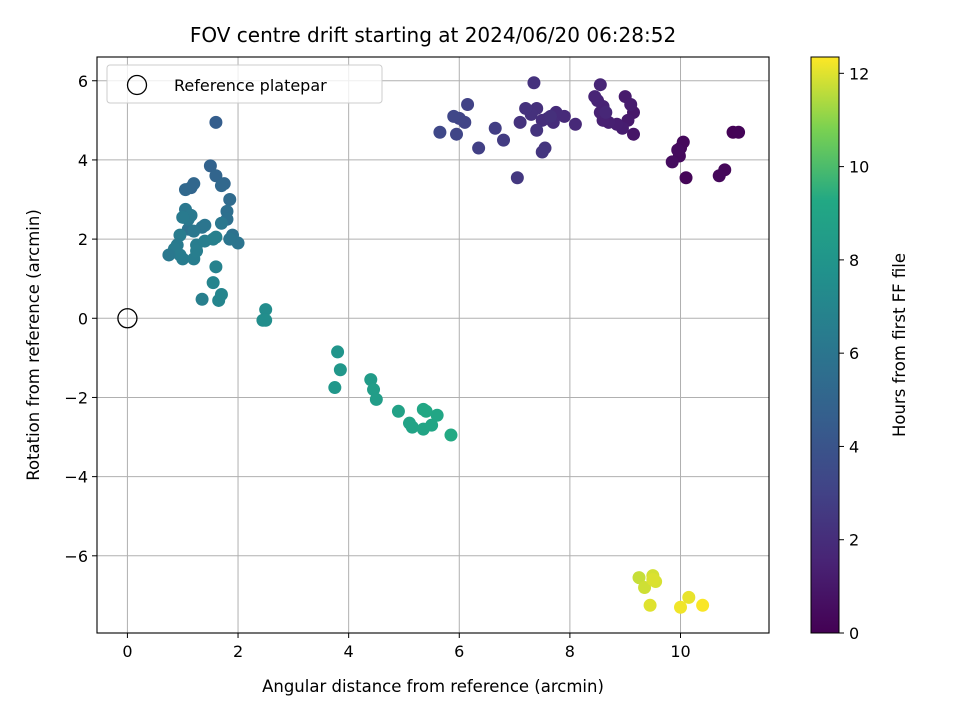  What do you see at coordinates (859, 167) in the screenshot?
I see `colorbar-tick-label: 10` at bounding box center [859, 167].